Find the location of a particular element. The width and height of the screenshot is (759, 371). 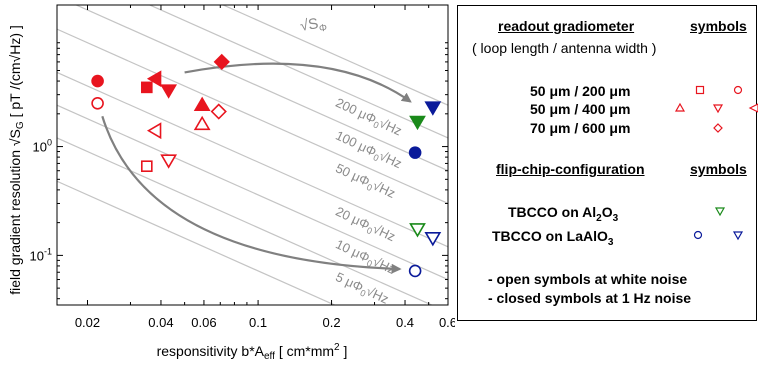

legend-triangle-left-icon is located at coordinates (753, 108).